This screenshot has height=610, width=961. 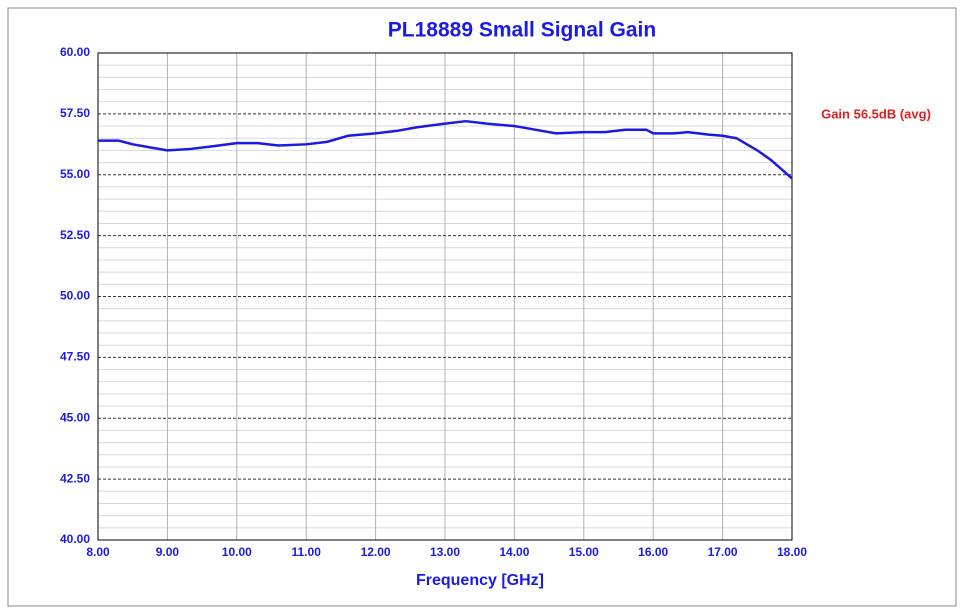 What do you see at coordinates (307, 552) in the screenshot?
I see `x-tick-label: 11.00` at bounding box center [307, 552].